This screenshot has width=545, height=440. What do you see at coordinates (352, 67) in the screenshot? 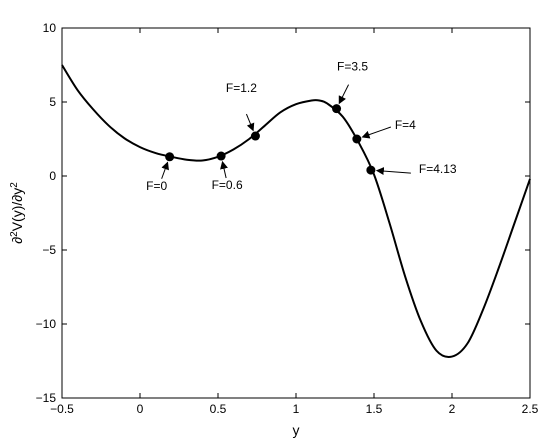
I see `annotation-label: F=3.5` at bounding box center [352, 67].